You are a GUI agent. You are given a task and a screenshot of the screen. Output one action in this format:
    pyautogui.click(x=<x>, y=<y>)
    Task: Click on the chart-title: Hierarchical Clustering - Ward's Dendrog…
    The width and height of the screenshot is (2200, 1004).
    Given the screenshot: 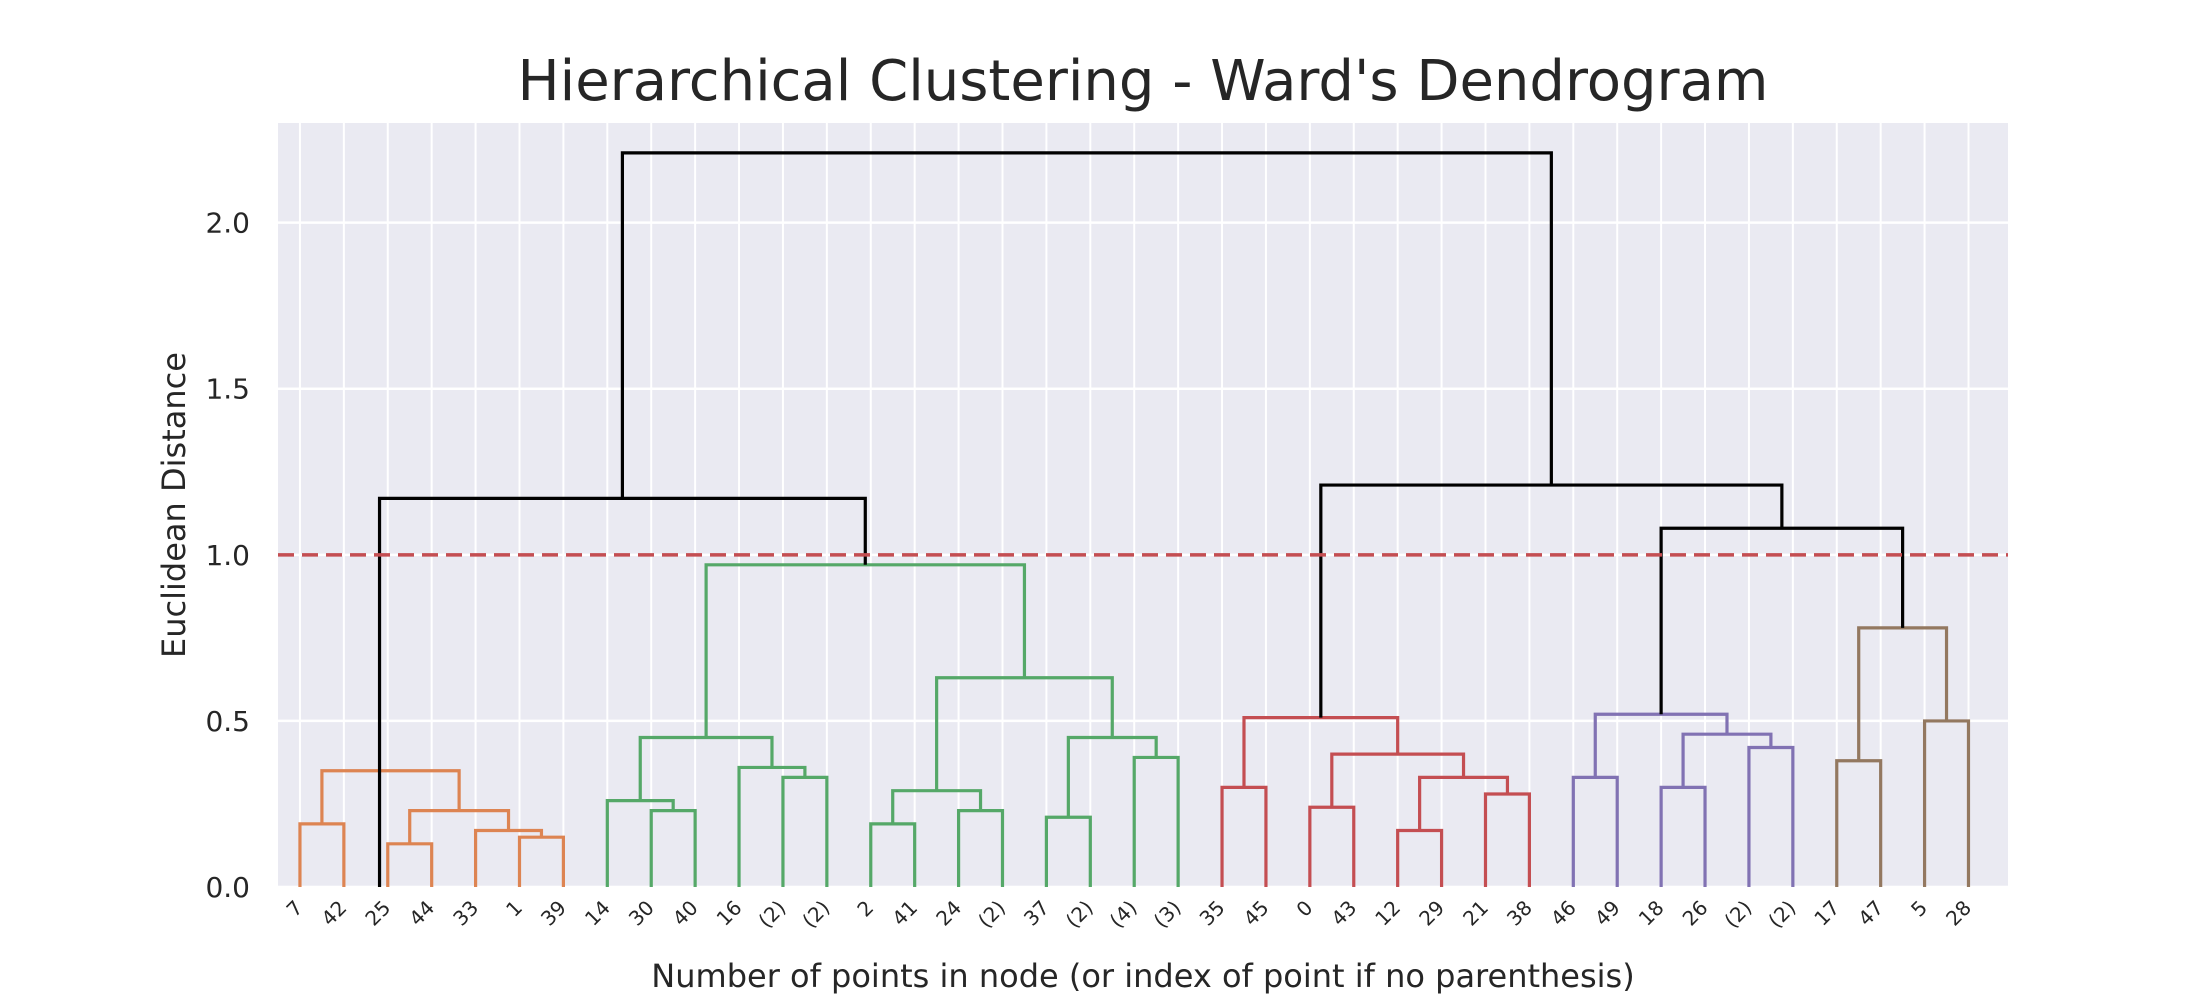 What is the action you would take?
    pyautogui.click(x=1143, y=81)
    